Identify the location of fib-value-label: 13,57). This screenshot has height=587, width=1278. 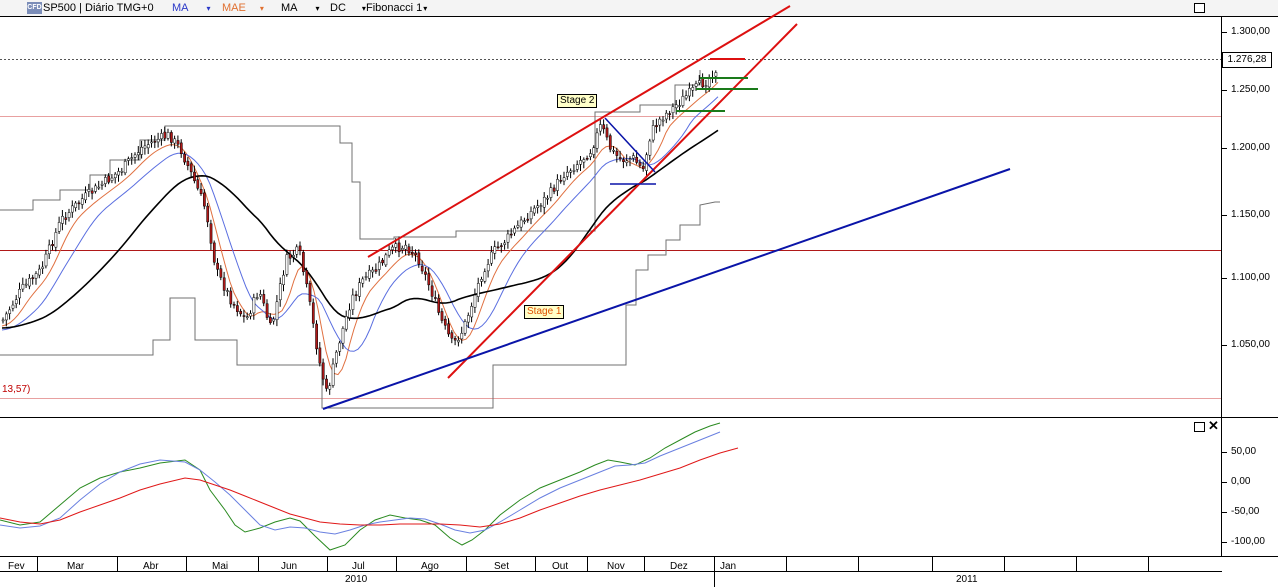
(16, 389).